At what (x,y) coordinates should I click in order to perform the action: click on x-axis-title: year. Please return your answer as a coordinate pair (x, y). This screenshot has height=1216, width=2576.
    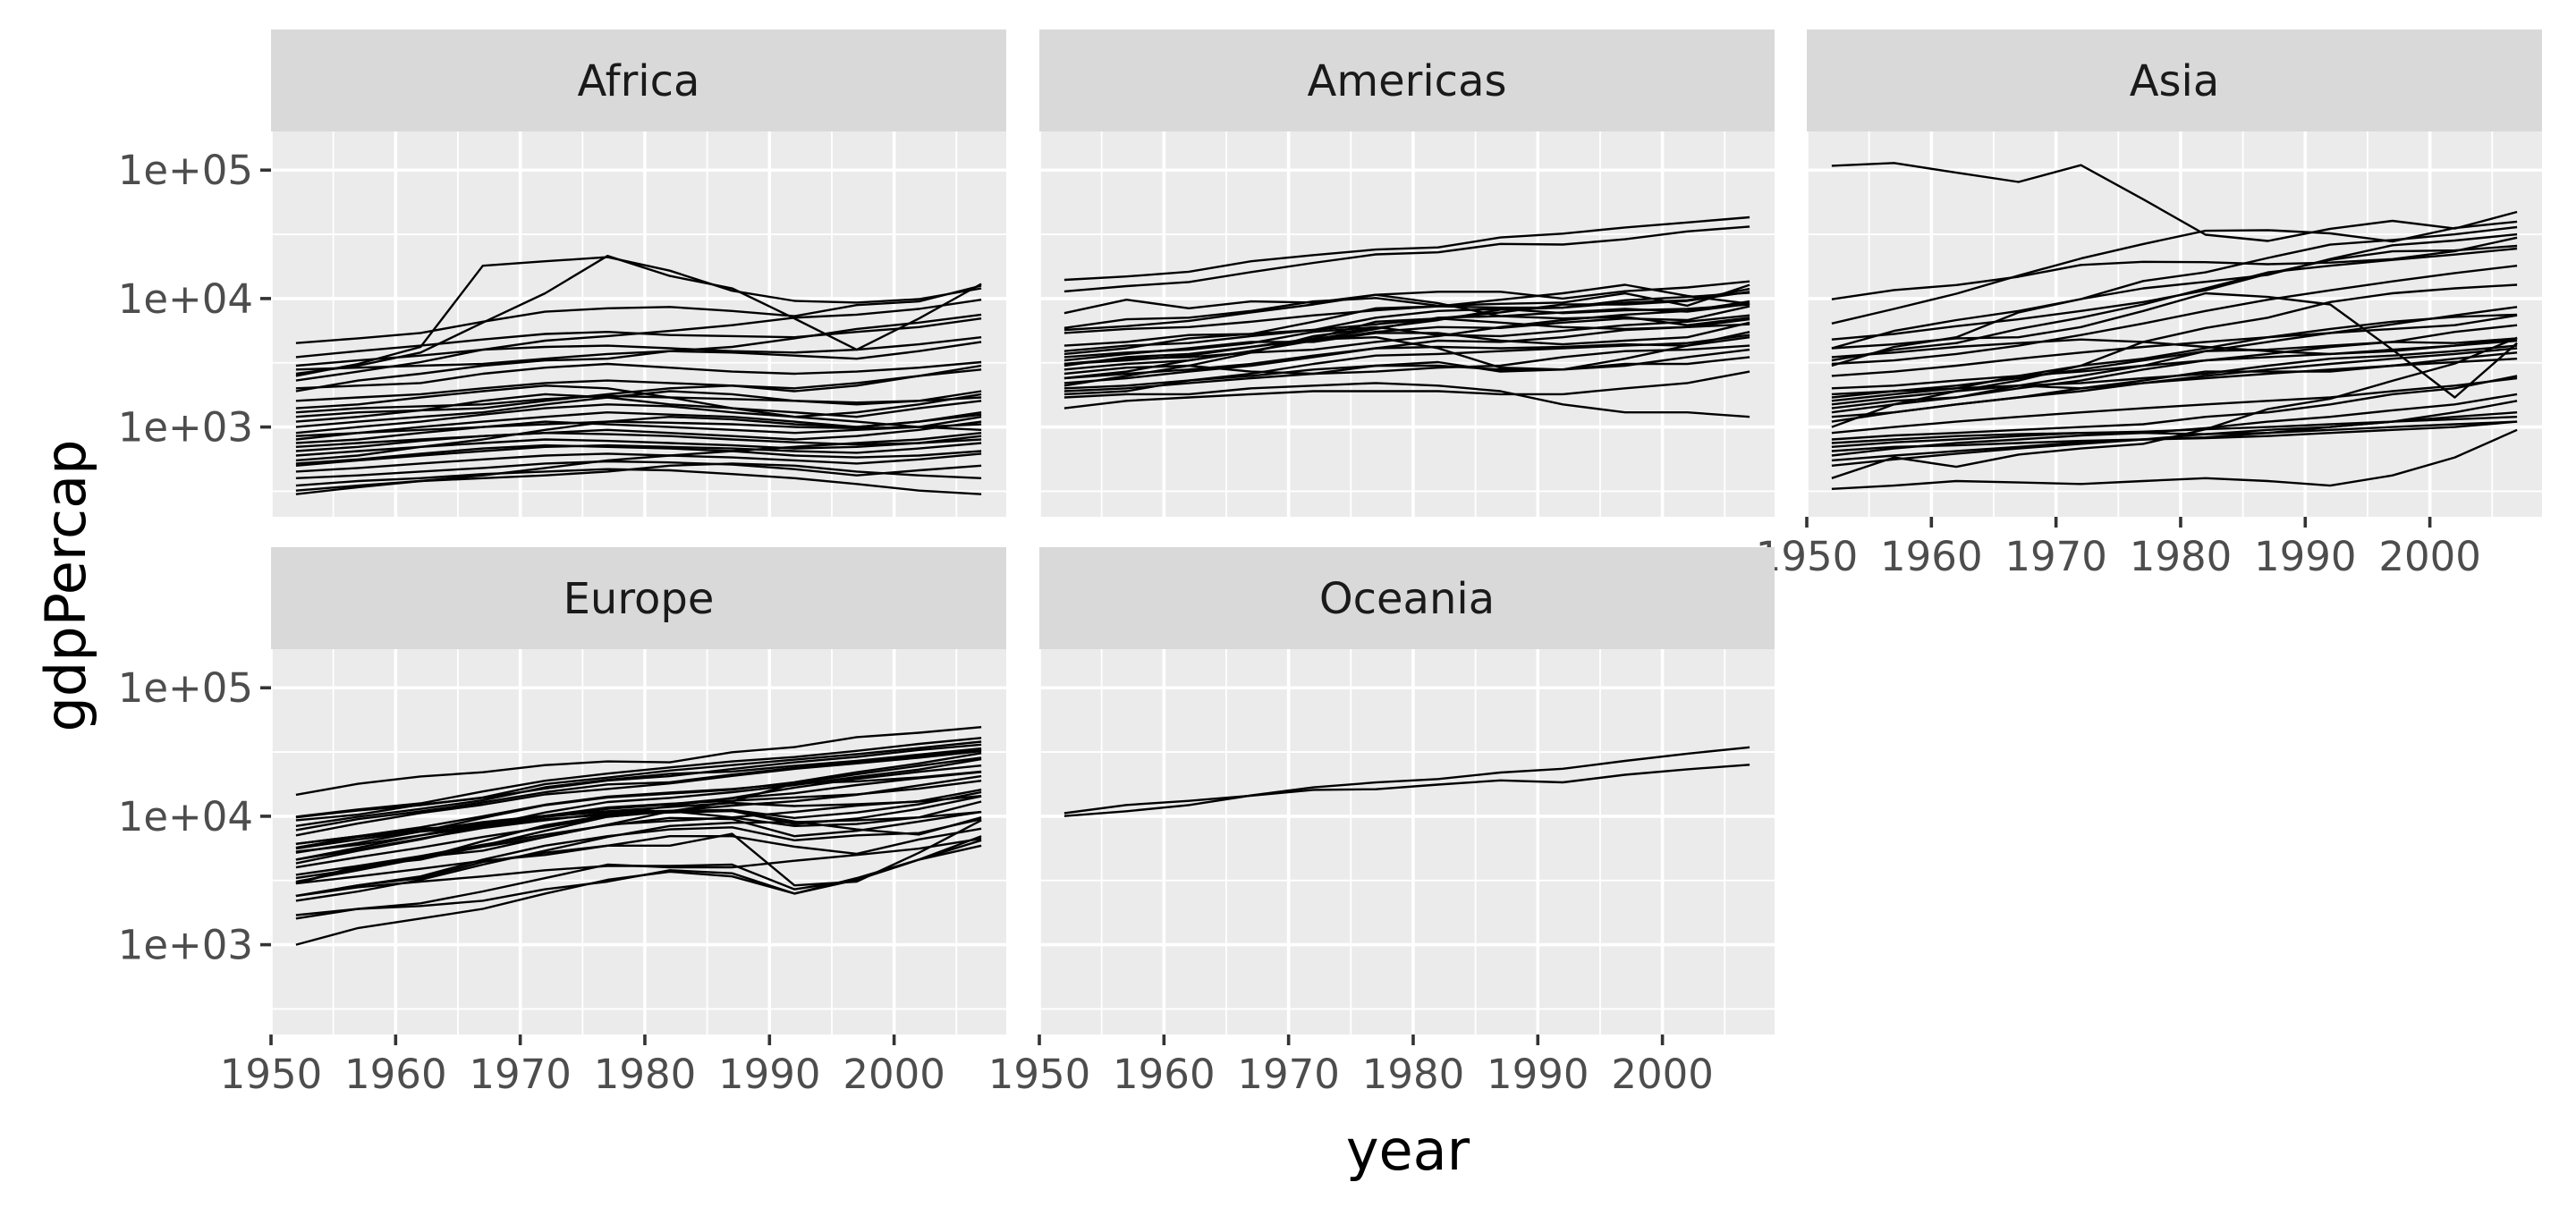
    Looking at the image, I should click on (1408, 1151).